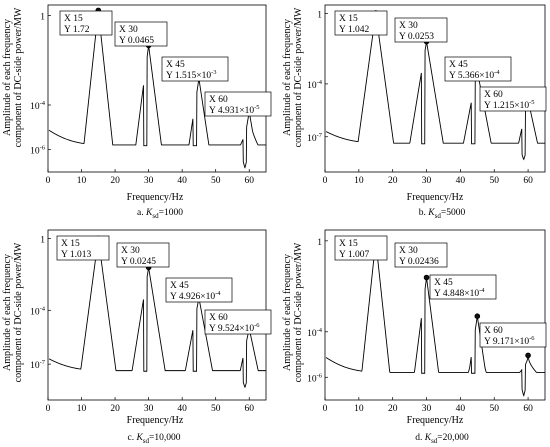 Image resolution: width=550 pixels, height=447 pixels. What do you see at coordinates (354, 255) in the screenshot?
I see `datatip-y: Y 1.007` at bounding box center [354, 255].